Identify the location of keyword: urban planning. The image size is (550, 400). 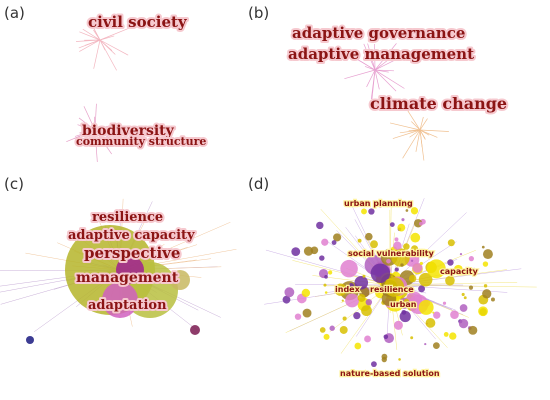
(378, 203).